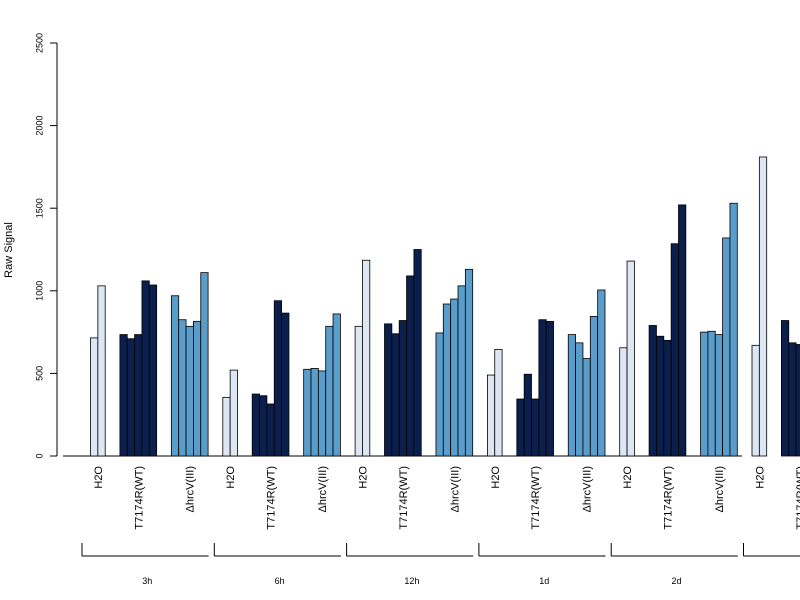  What do you see at coordinates (39, 373) in the screenshot?
I see `y-tick-label: 500` at bounding box center [39, 373].